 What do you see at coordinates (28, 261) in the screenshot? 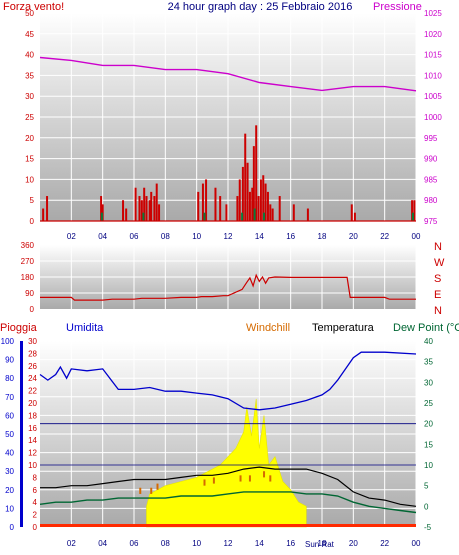
I see `direction-y-tick-label: 270` at bounding box center [28, 261].